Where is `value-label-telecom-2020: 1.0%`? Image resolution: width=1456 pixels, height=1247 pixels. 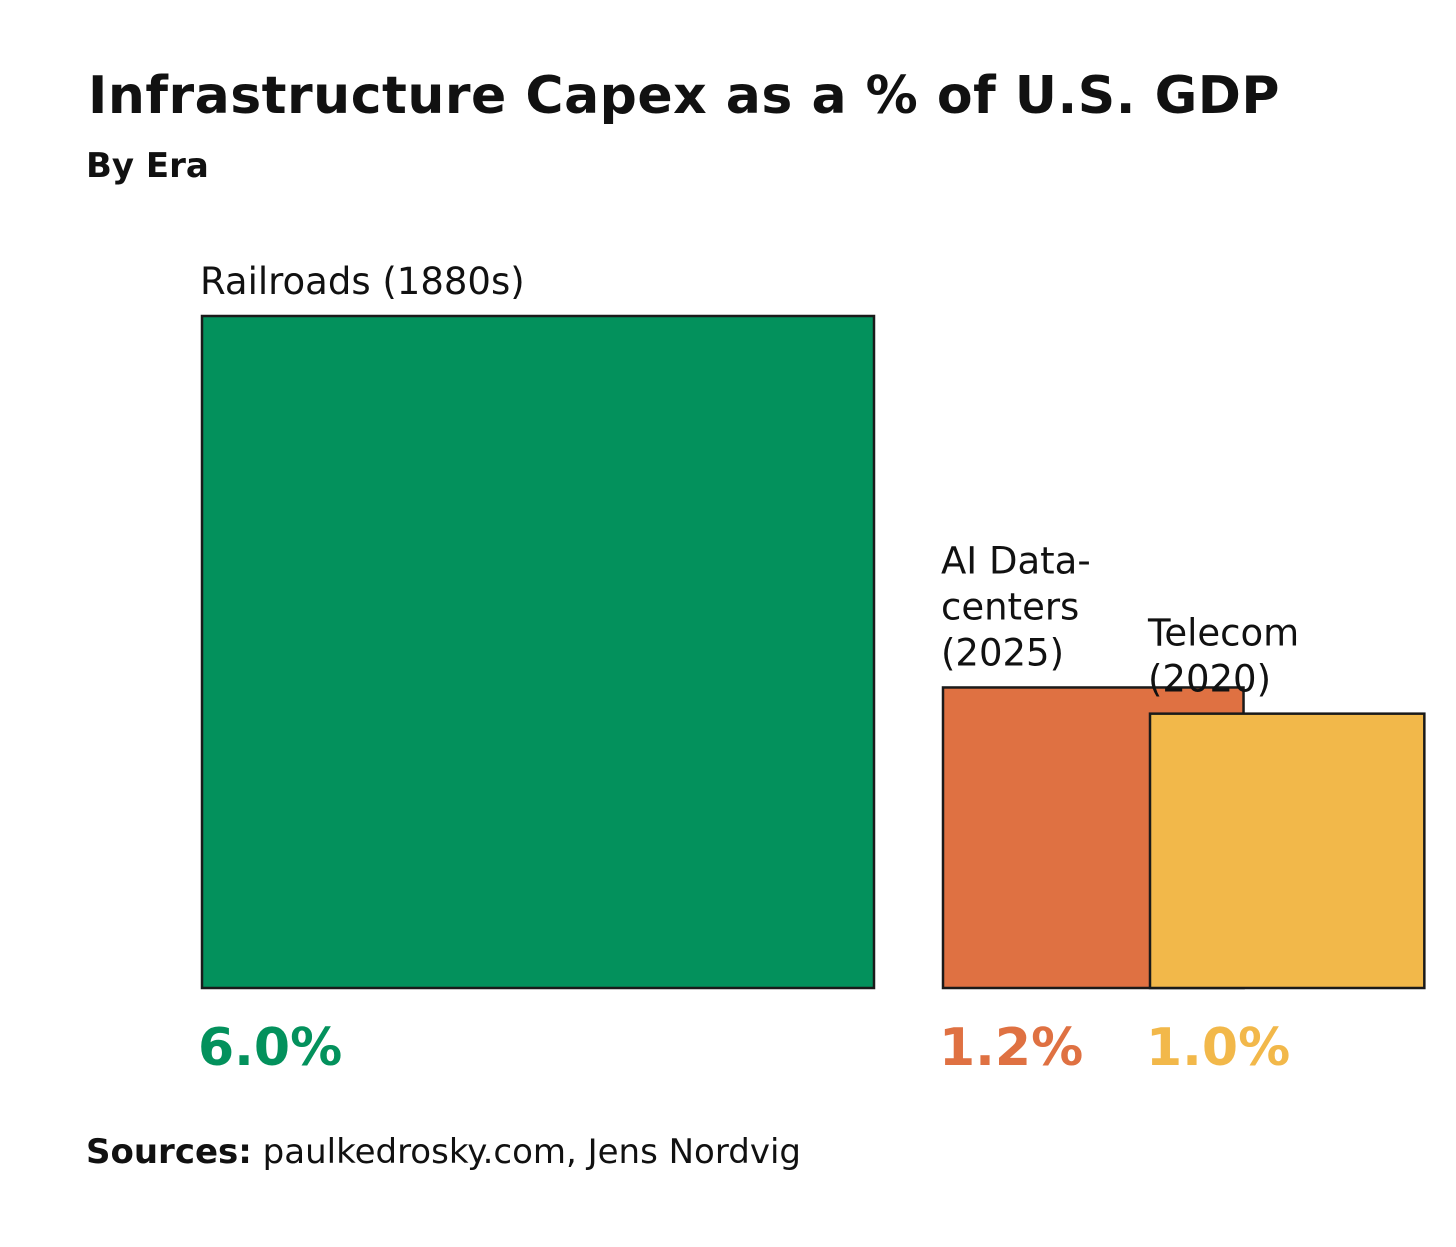
value-label-telecom-2020: 1.0% is located at coordinates (1218, 1048).